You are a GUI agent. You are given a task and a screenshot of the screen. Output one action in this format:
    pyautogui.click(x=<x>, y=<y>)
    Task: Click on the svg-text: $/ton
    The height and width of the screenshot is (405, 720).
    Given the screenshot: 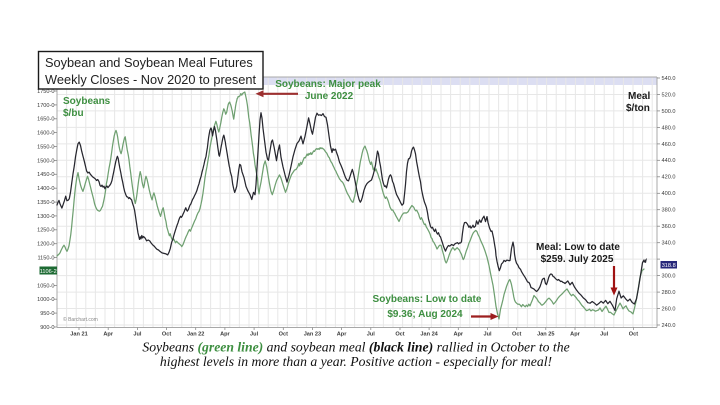 What is the action you would take?
    pyautogui.click(x=638, y=108)
    